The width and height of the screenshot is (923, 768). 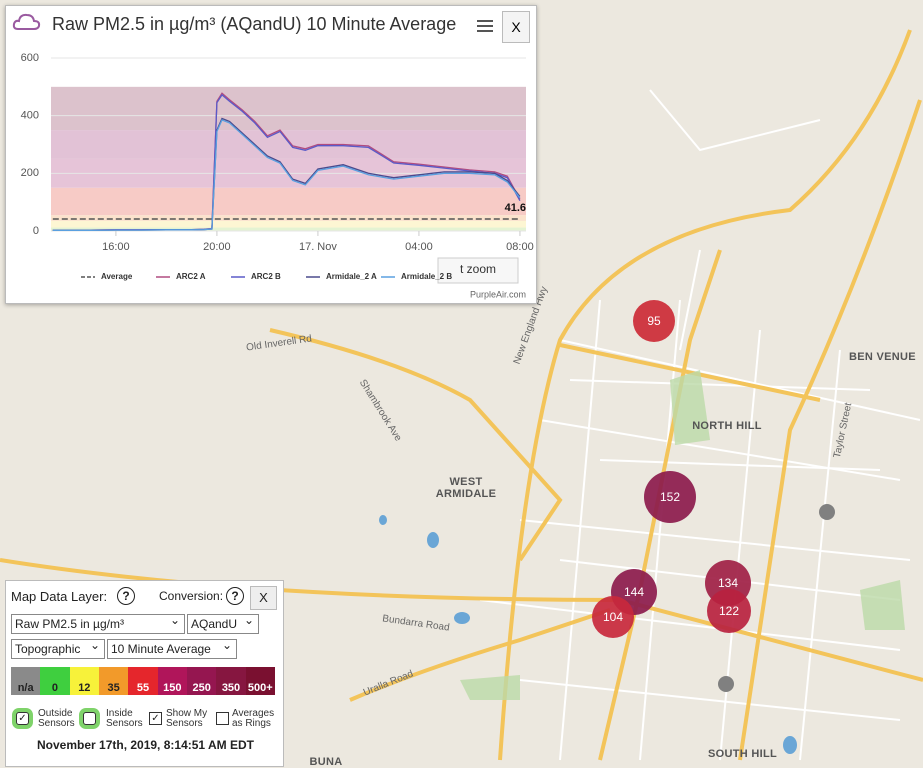 I want to click on scale-label: 250, so click(x=202, y=688).